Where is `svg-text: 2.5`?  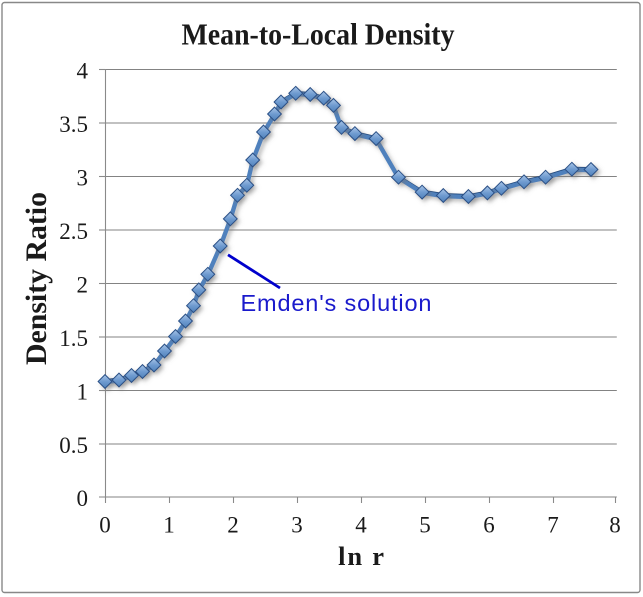 svg-text: 2.5 is located at coordinates (73, 231).